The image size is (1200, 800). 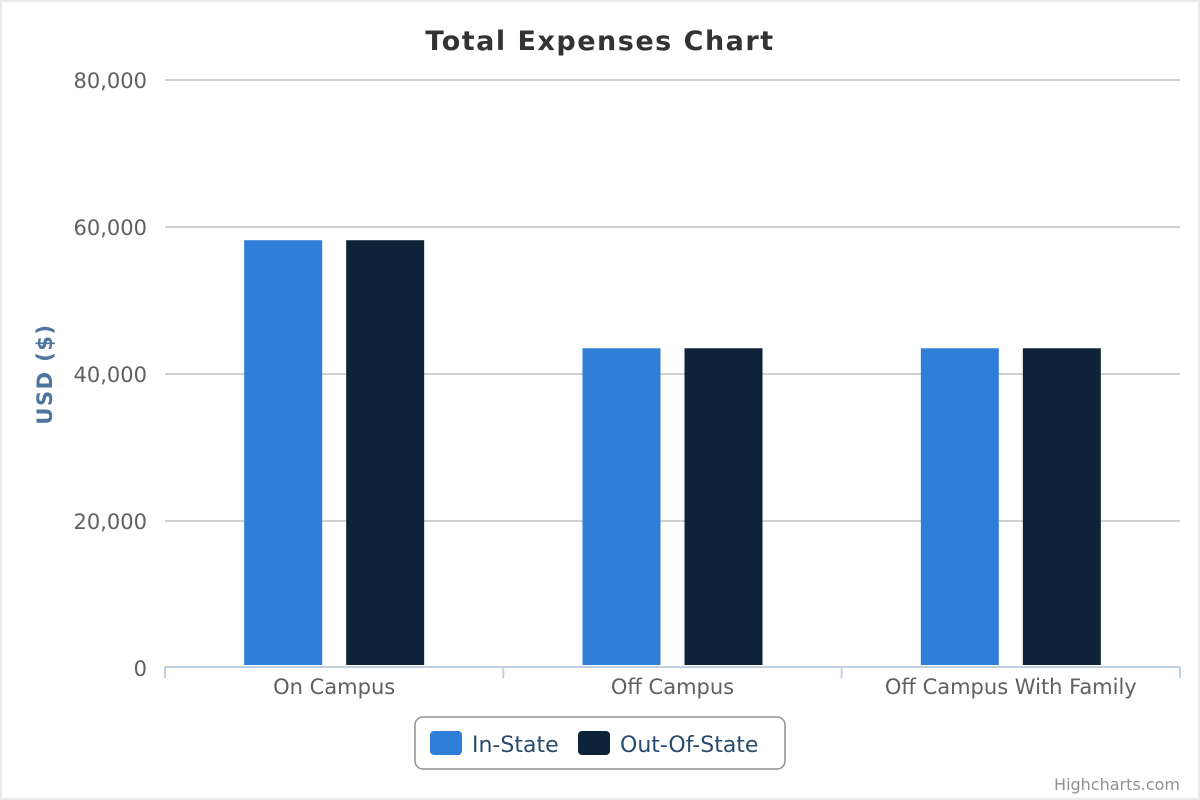 What do you see at coordinates (385, 453) in the screenshot?
I see `bar-out-of-state-on-campus` at bounding box center [385, 453].